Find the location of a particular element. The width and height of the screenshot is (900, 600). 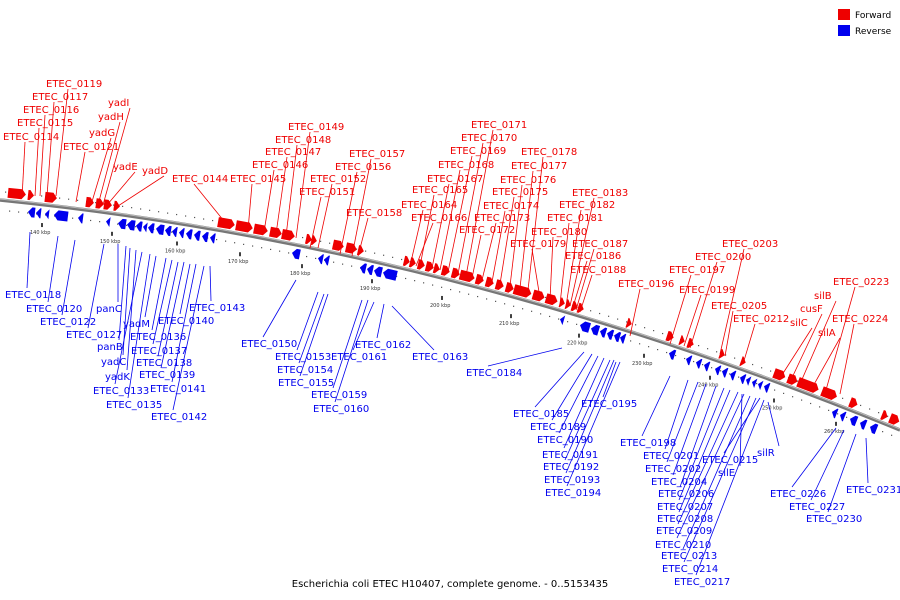

forward-gene-label: ETEC_0174 is located at coordinates (511, 206).